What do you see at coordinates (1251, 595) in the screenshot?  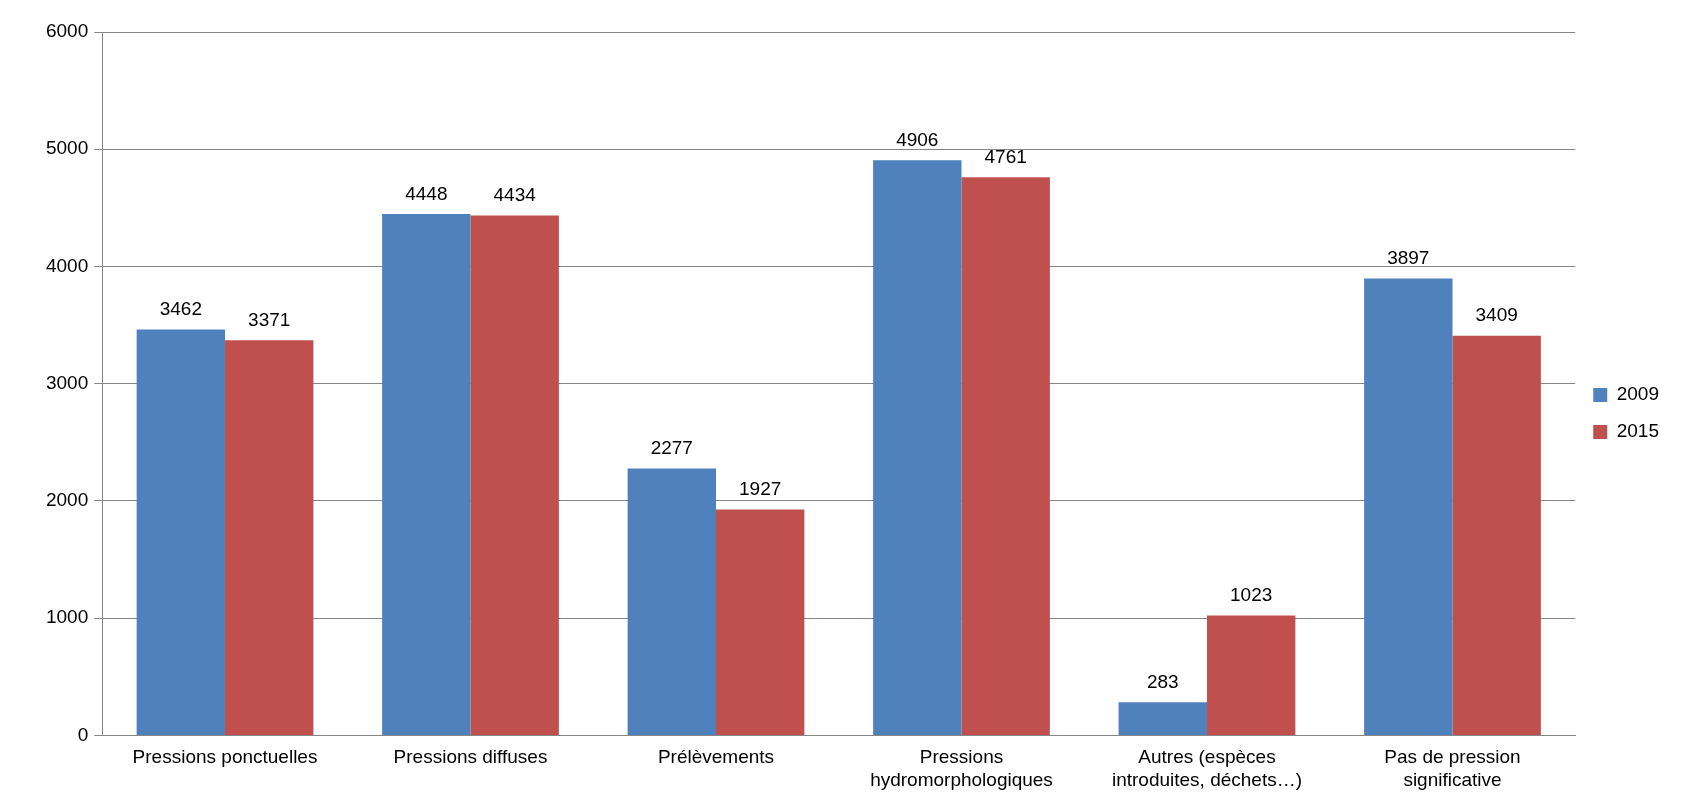 I see `data-label: 1023` at bounding box center [1251, 595].